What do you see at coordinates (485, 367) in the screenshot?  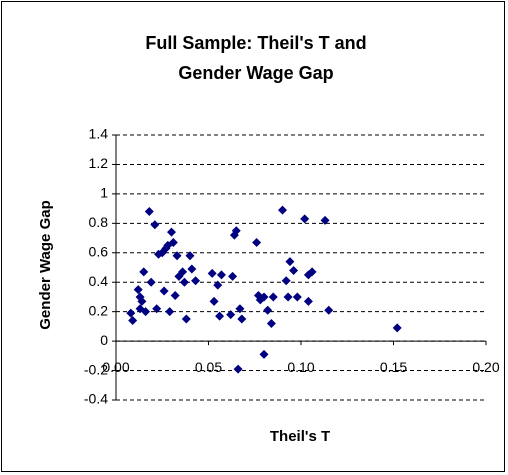 I see `x-tick-label: 0.20` at bounding box center [485, 367].